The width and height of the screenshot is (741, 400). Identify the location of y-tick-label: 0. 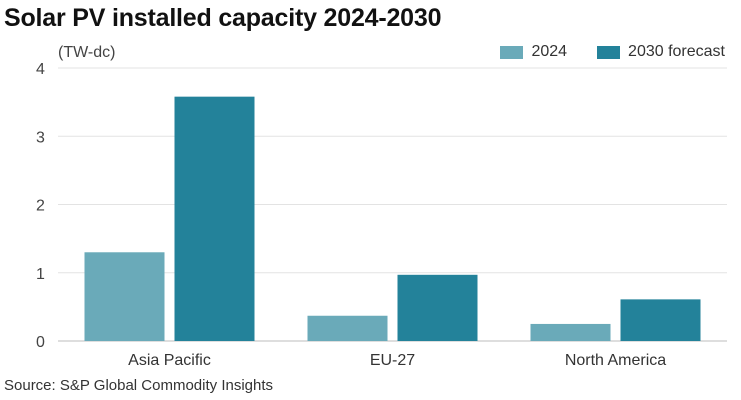
(40, 342).